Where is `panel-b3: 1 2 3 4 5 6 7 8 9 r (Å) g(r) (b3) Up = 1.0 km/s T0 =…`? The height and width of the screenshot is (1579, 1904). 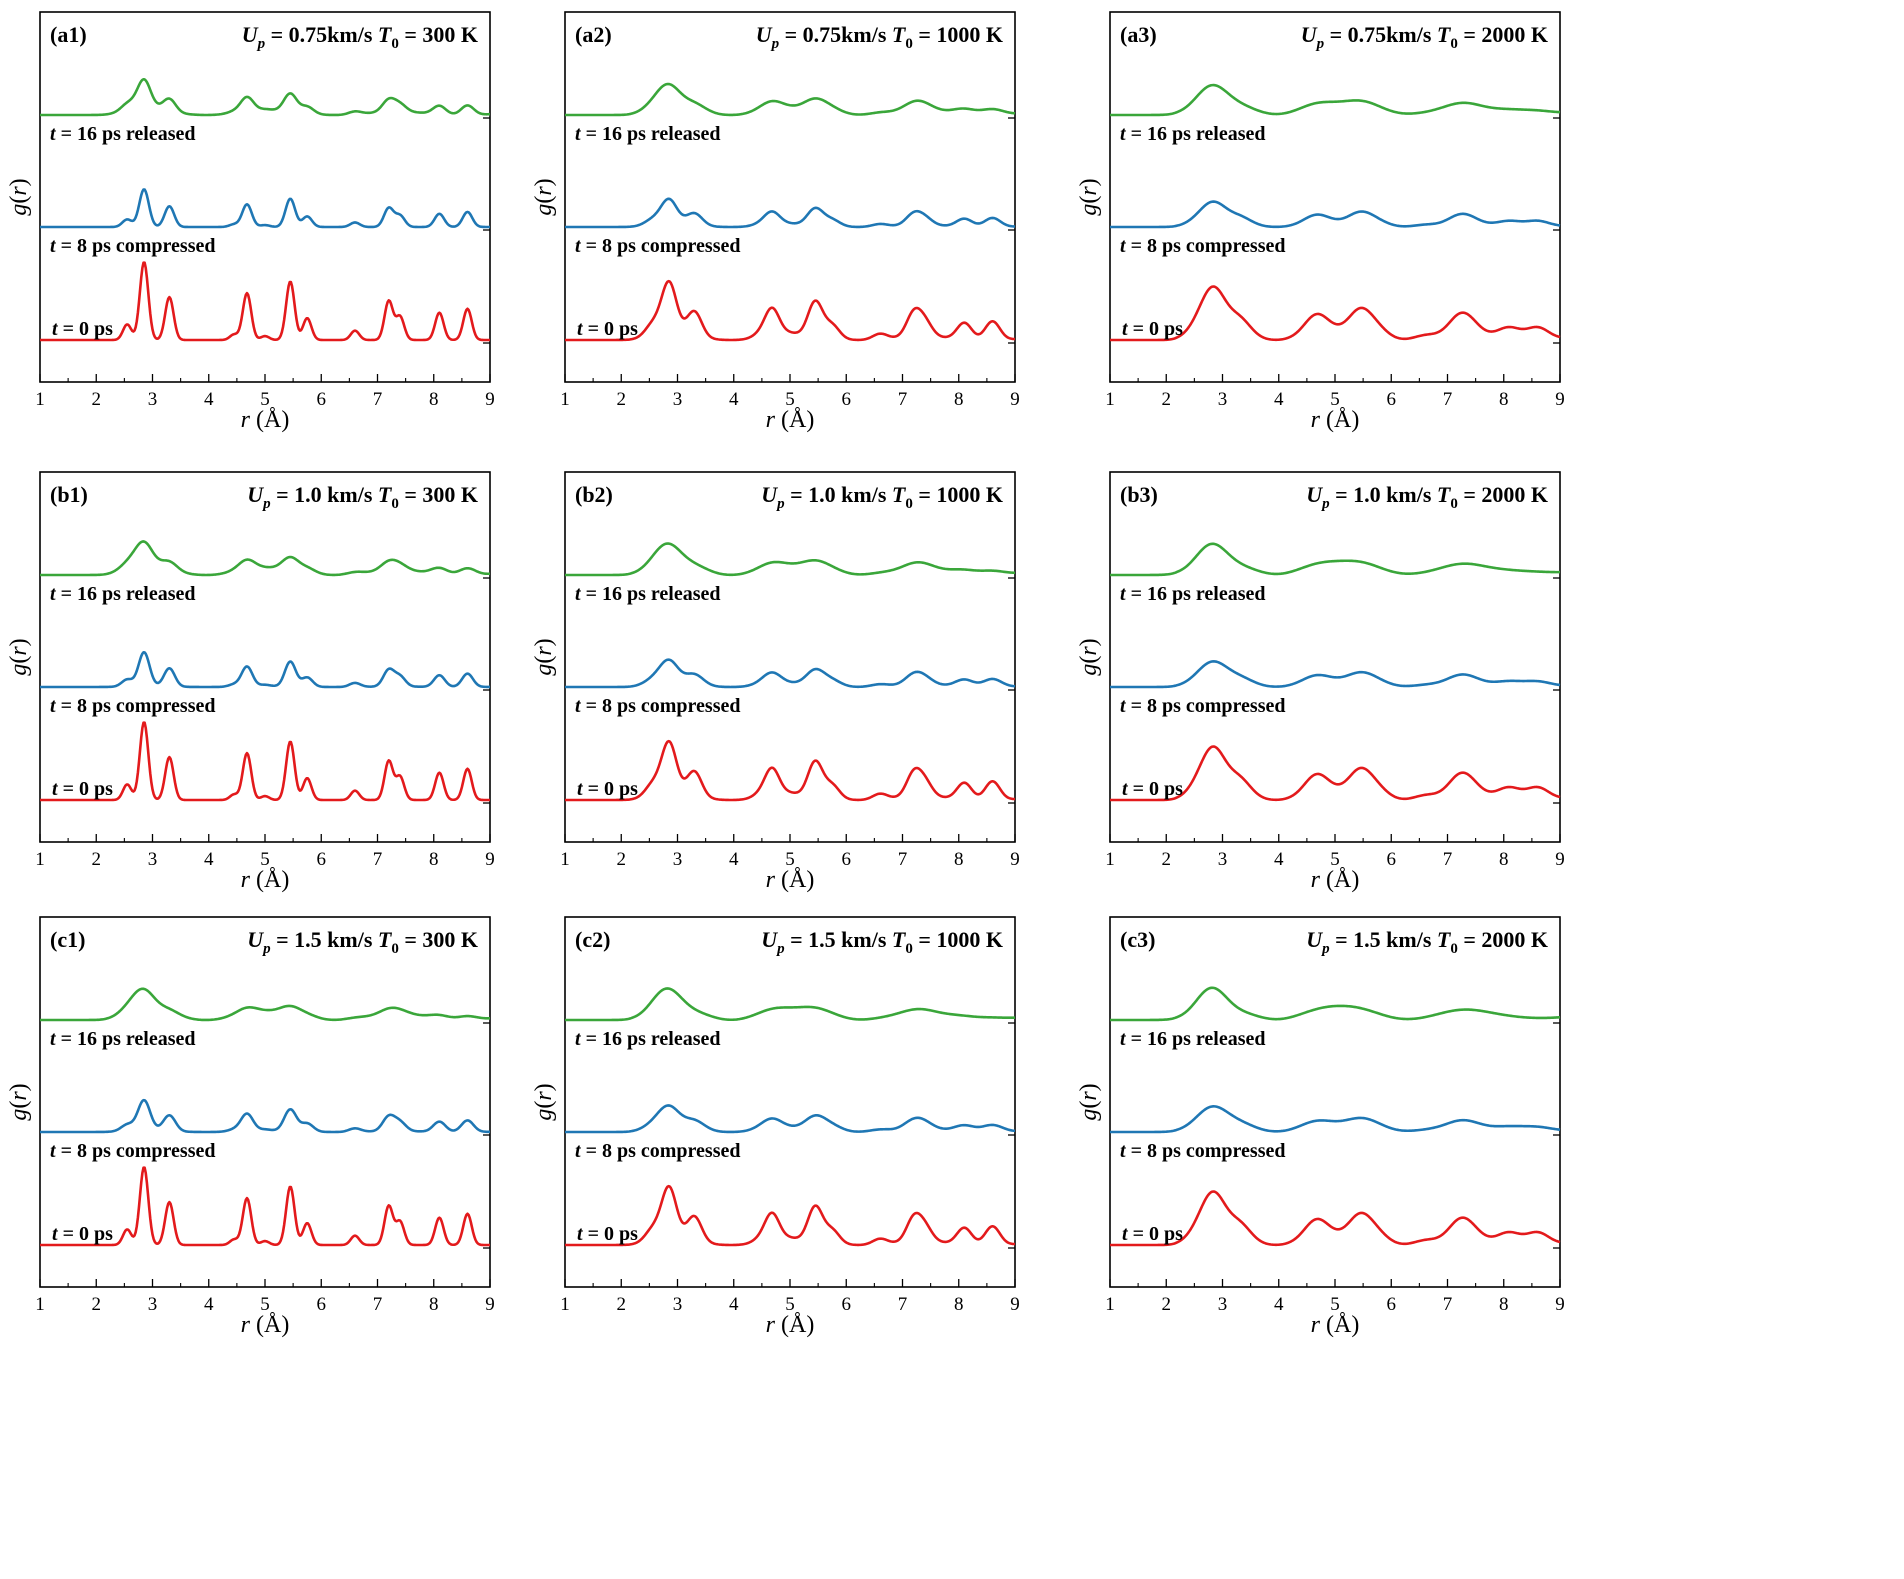 panel-b3: 1 2 3 4 5 6 7 8 9 r (Å) g(r) (b3) Up = 1.0 km/s T0 =… is located at coordinates (1320, 682).